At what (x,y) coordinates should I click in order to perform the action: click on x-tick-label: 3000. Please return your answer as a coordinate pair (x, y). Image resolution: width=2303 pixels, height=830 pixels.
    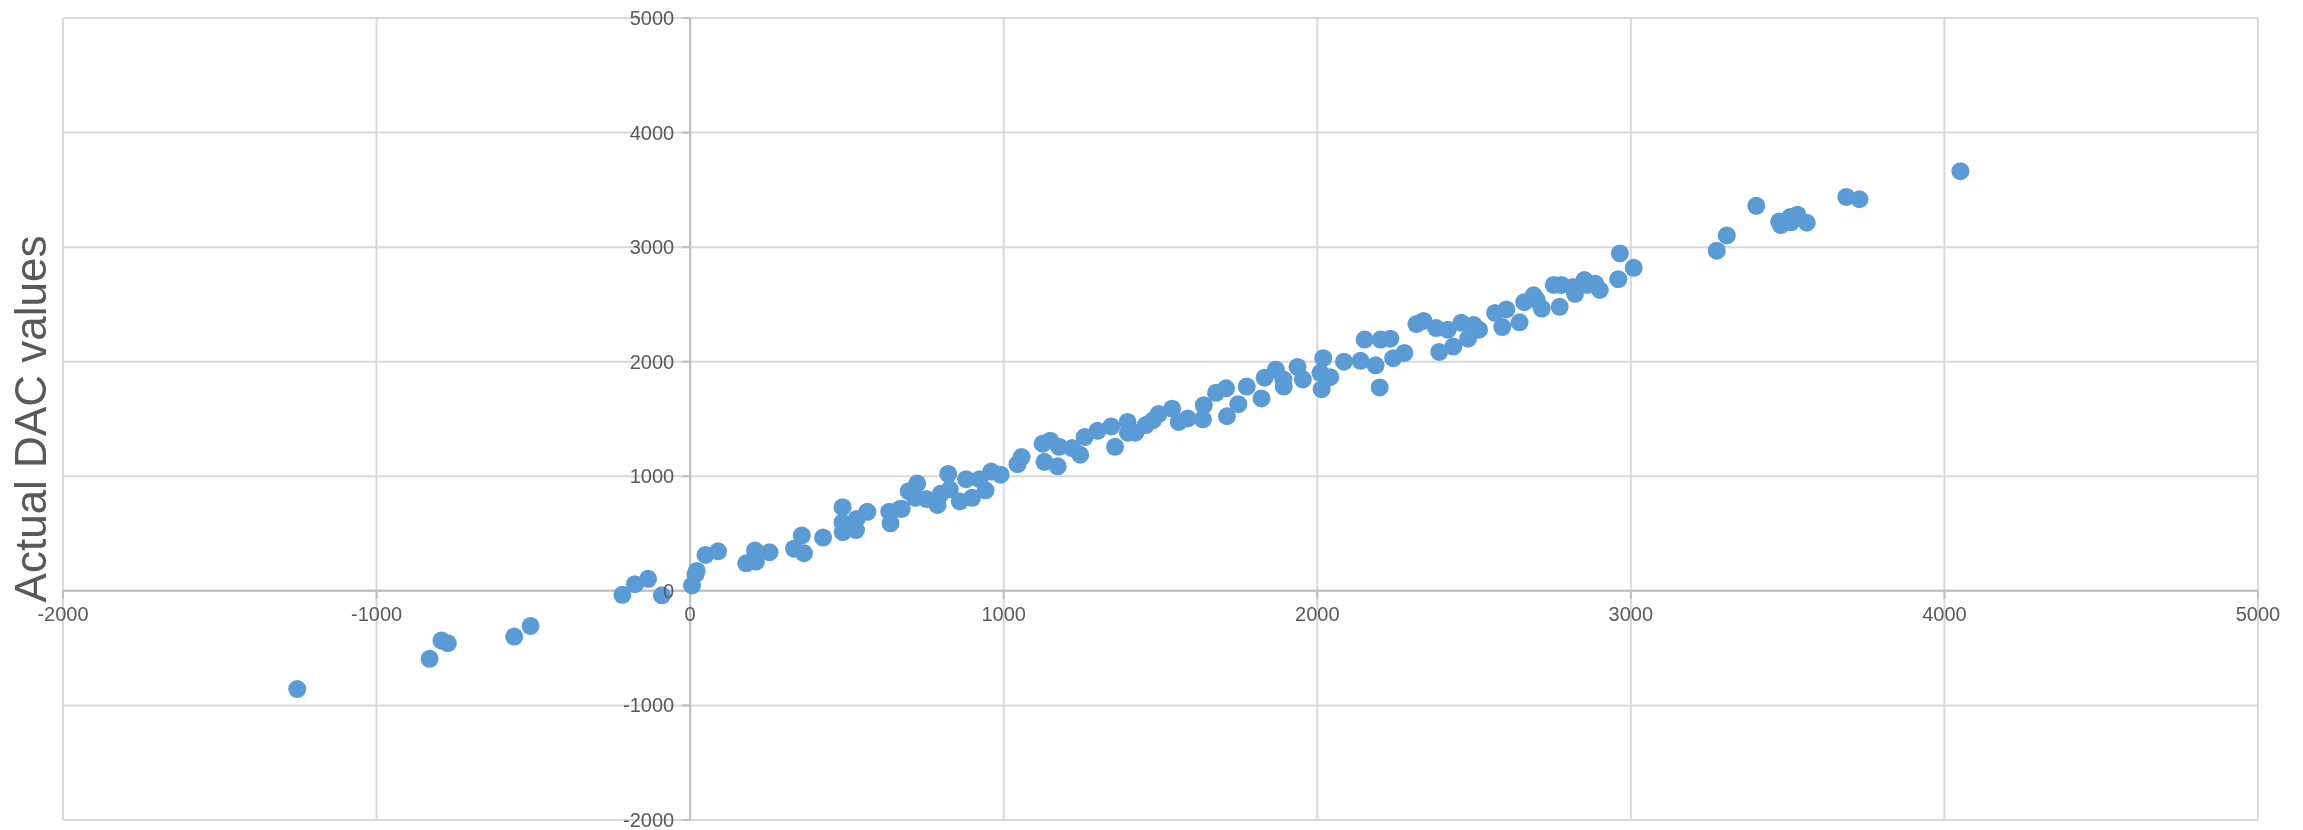
    Looking at the image, I should click on (1631, 613).